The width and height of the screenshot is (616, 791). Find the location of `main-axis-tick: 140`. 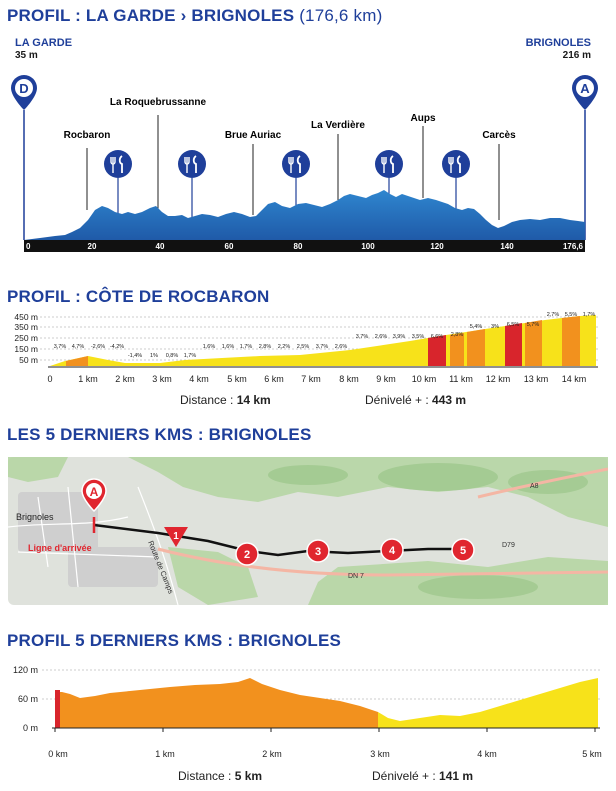

main-axis-tick: 140 is located at coordinates (507, 246).